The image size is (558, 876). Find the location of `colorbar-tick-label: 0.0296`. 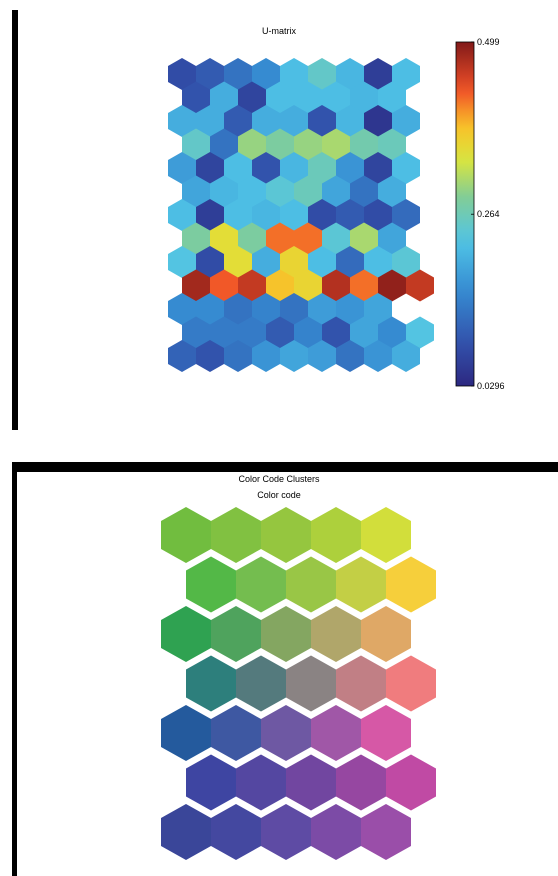

colorbar-tick-label: 0.0296 is located at coordinates (491, 386).